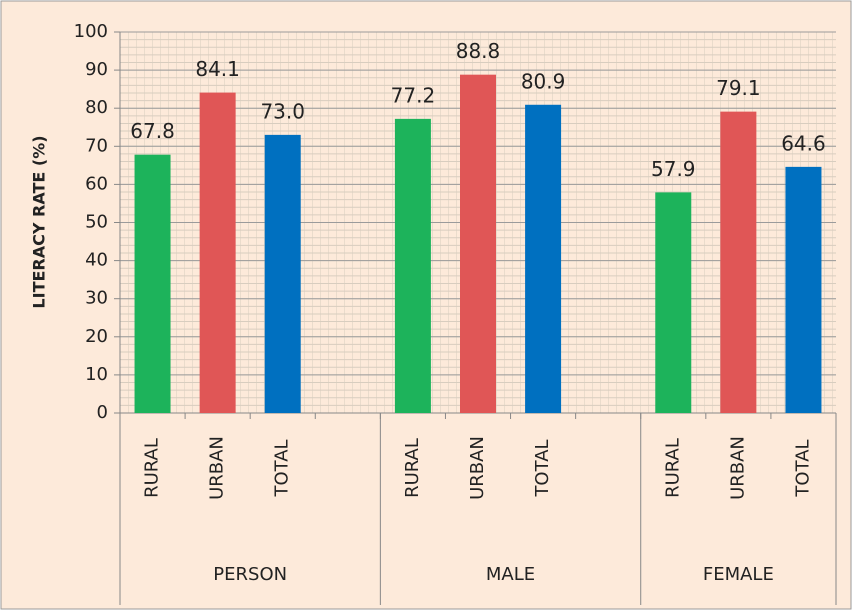 The image size is (852, 613). What do you see at coordinates (282, 111) in the screenshot?
I see `data-label: 73.0` at bounding box center [282, 111].